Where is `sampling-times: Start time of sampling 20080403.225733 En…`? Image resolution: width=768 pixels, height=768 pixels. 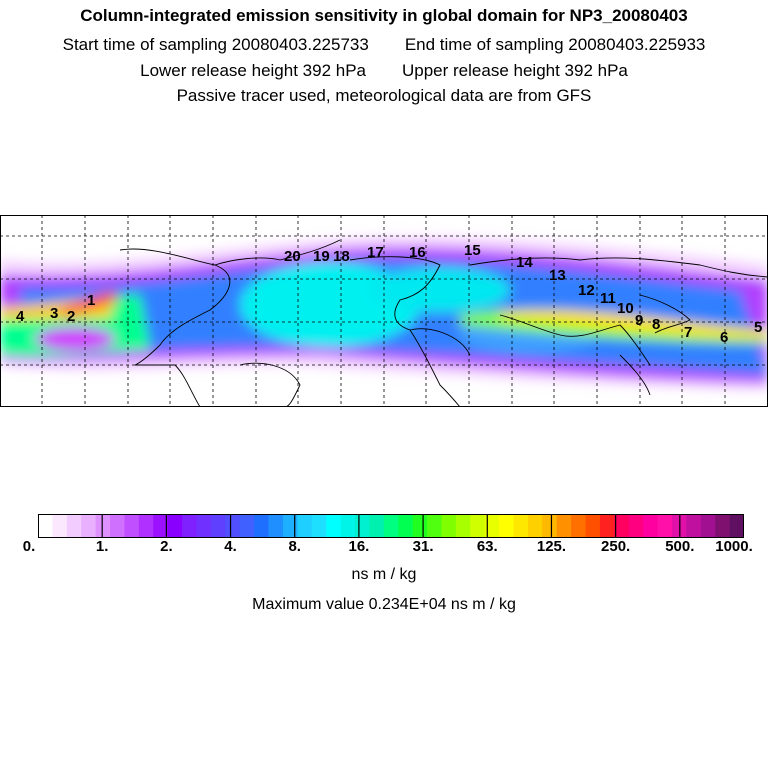
sampling-times: Start time of sampling 20080403.225733 En… is located at coordinates (384, 45).